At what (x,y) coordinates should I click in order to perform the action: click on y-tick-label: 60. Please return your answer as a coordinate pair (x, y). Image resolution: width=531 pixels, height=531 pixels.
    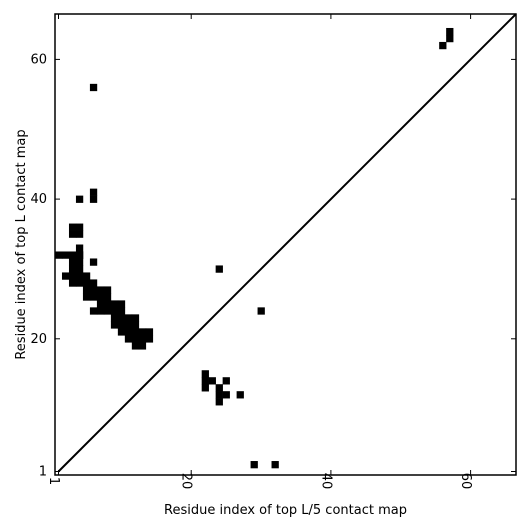
    Looking at the image, I should click on (38, 59).